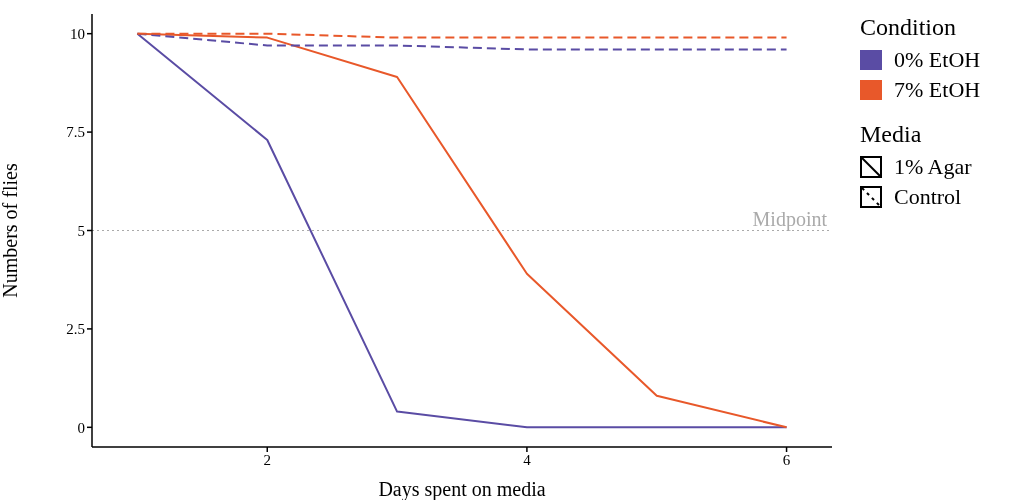 The width and height of the screenshot is (1011, 502). I want to click on legend-label: 7% EtOH, so click(937, 90).